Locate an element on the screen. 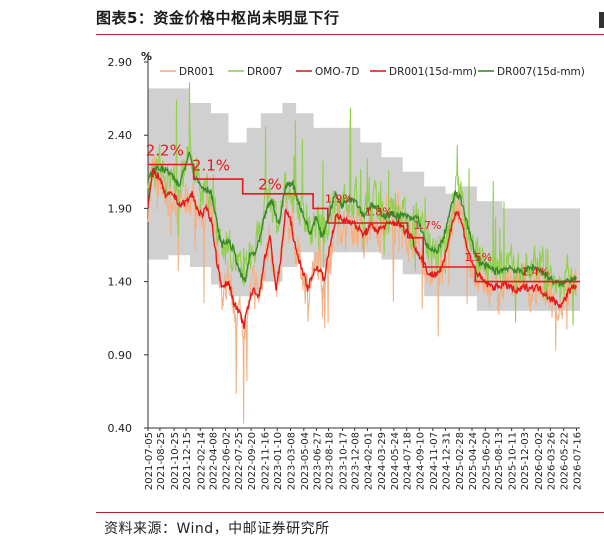  rate-annotation: 1.7% is located at coordinates (427, 225).